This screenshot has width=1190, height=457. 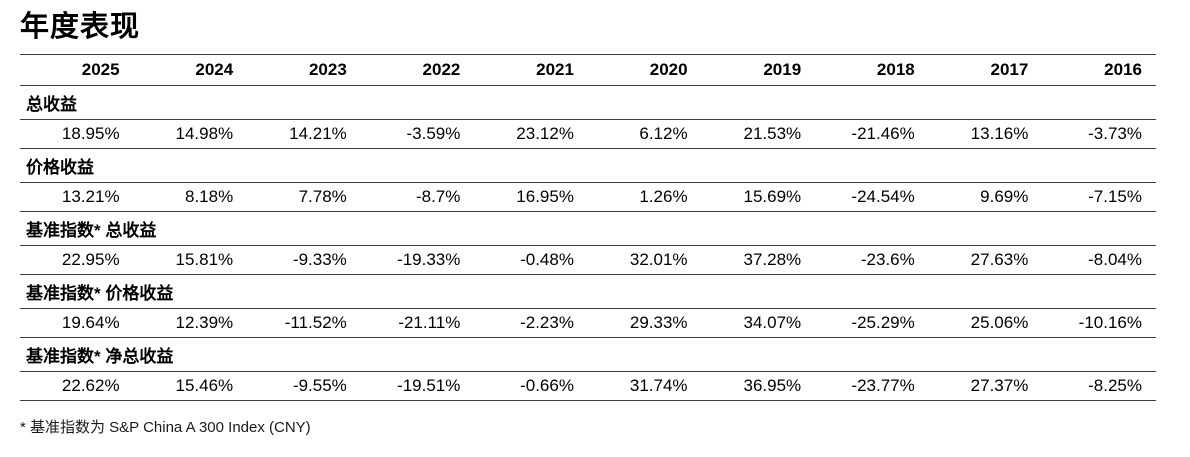 I want to click on metric-value: 7.78%, so click(x=304, y=197).